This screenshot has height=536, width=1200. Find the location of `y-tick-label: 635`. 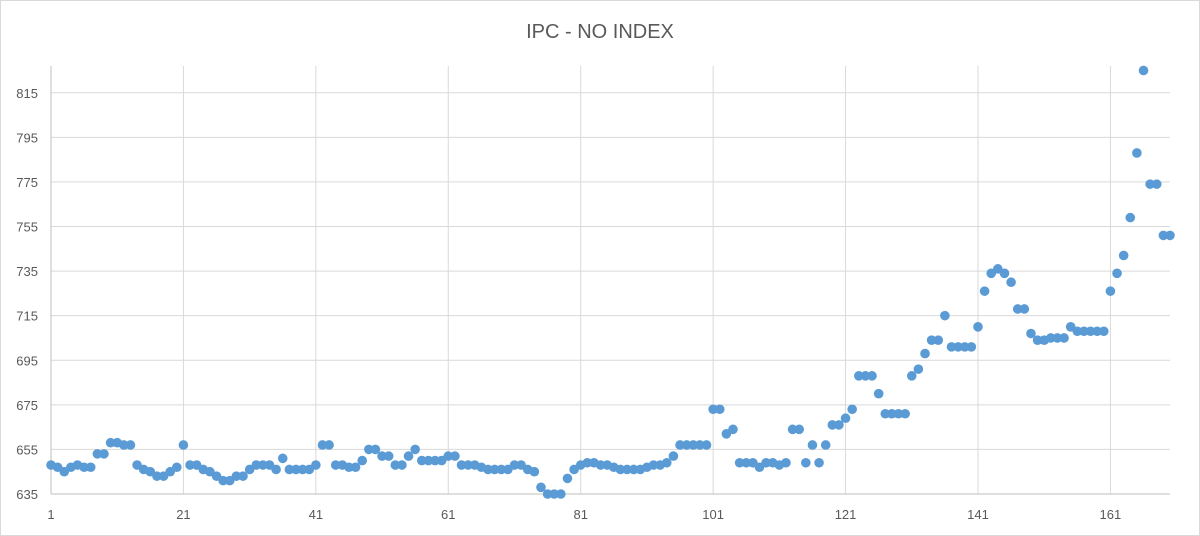

y-tick-label: 635 is located at coordinates (27, 494).